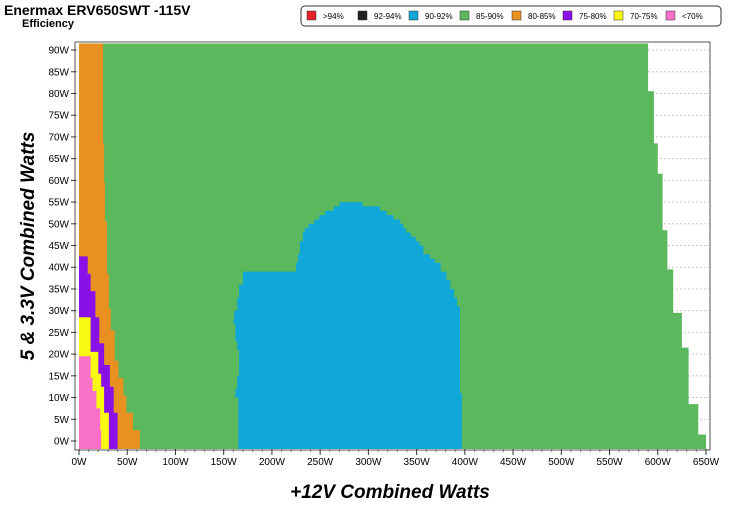  What do you see at coordinates (706, 462) in the screenshot?
I see `x-tick-label: 650W` at bounding box center [706, 462].